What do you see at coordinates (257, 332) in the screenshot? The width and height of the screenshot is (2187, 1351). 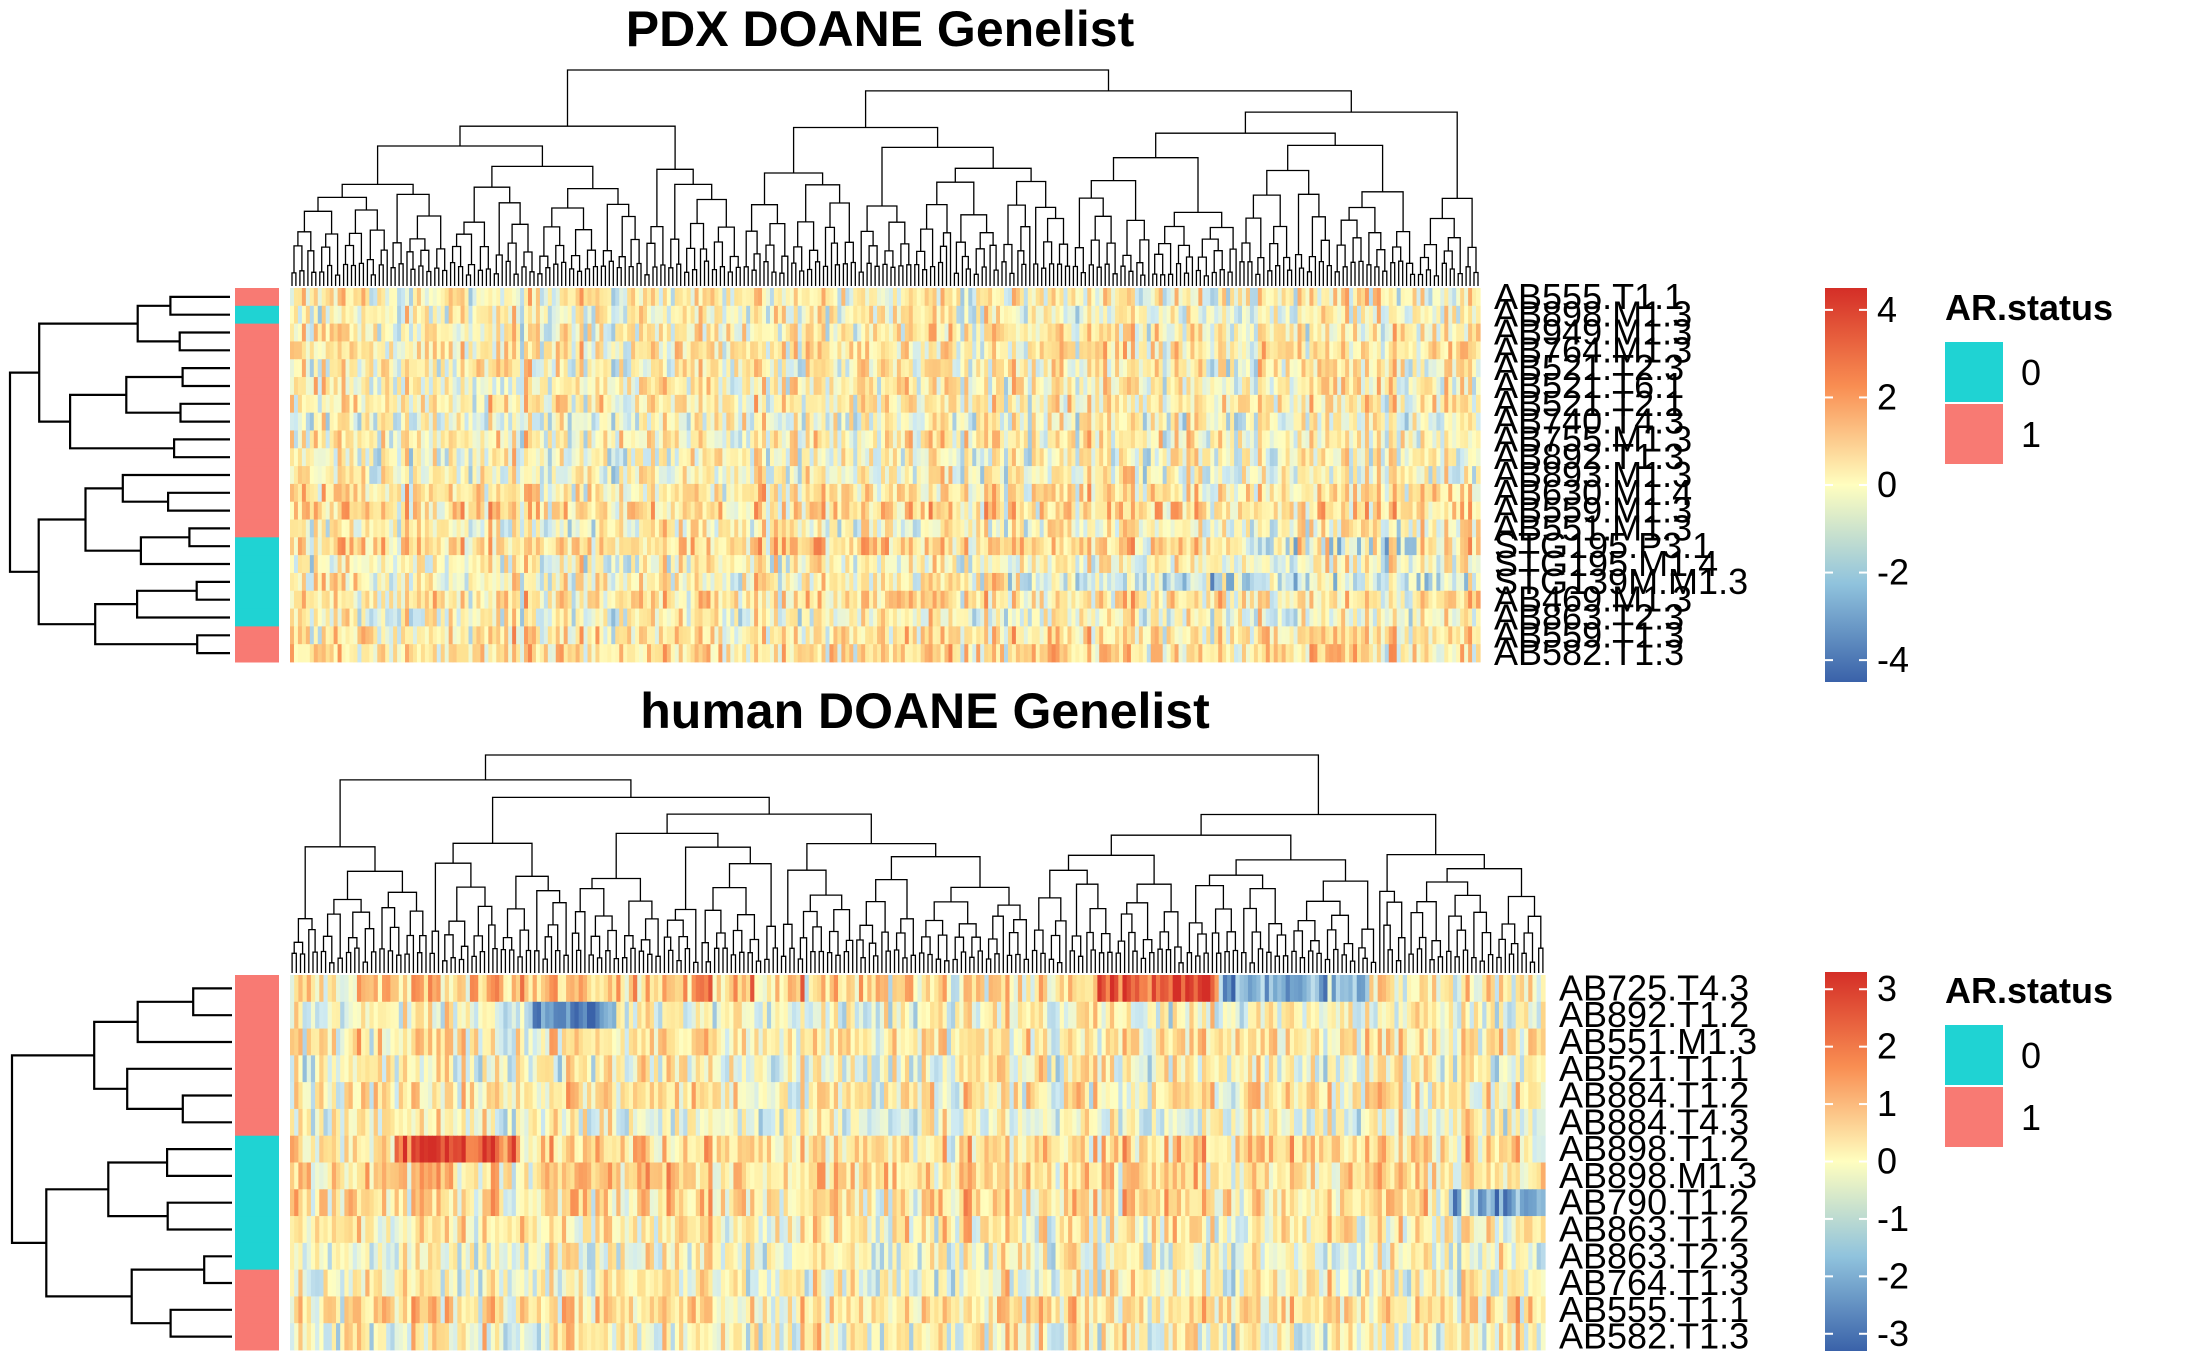 I see `annotation-cell` at bounding box center [257, 332].